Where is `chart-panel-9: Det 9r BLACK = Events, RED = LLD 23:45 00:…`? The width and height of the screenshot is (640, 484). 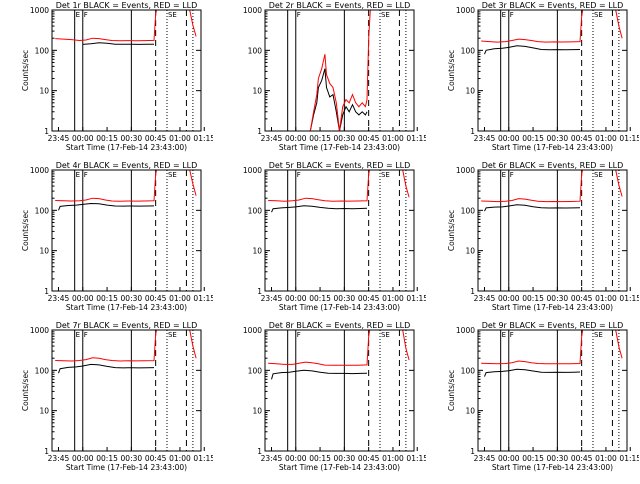 chart-panel-9: Det 9r BLACK = Events, RED = LLD 23:45 00:… is located at coordinates (533, 400).